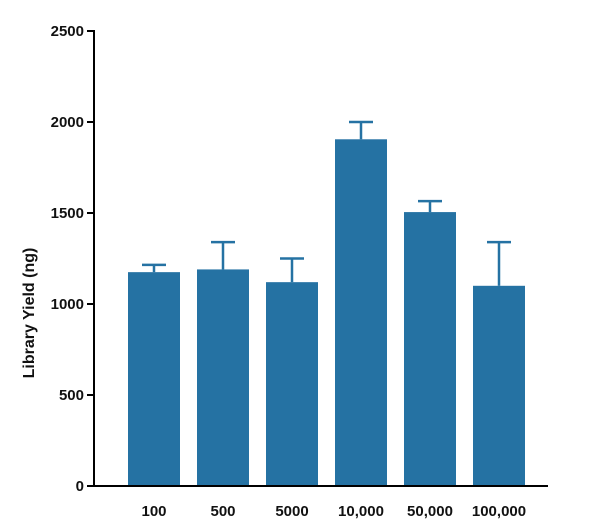 The width and height of the screenshot is (611, 531). I want to click on x-axis-tick-labels: 100 500 5000 10,000 50,000 100,000, so click(333, 511).